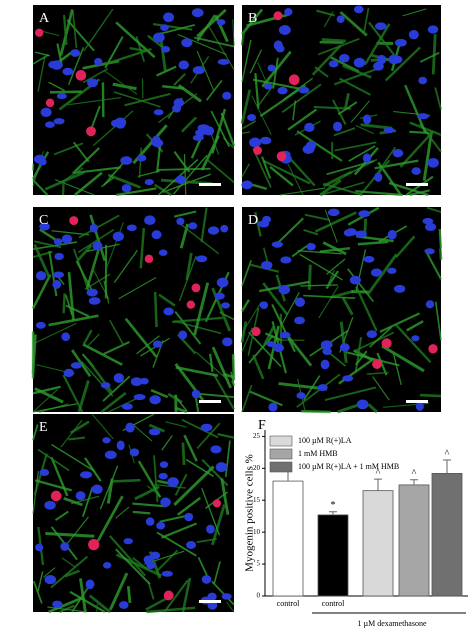 This screenshot has height=632, width=474. What do you see at coordinates (325, 440) in the screenshot?
I see `legend-label: 100 µM R(+)LA` at bounding box center [325, 440].